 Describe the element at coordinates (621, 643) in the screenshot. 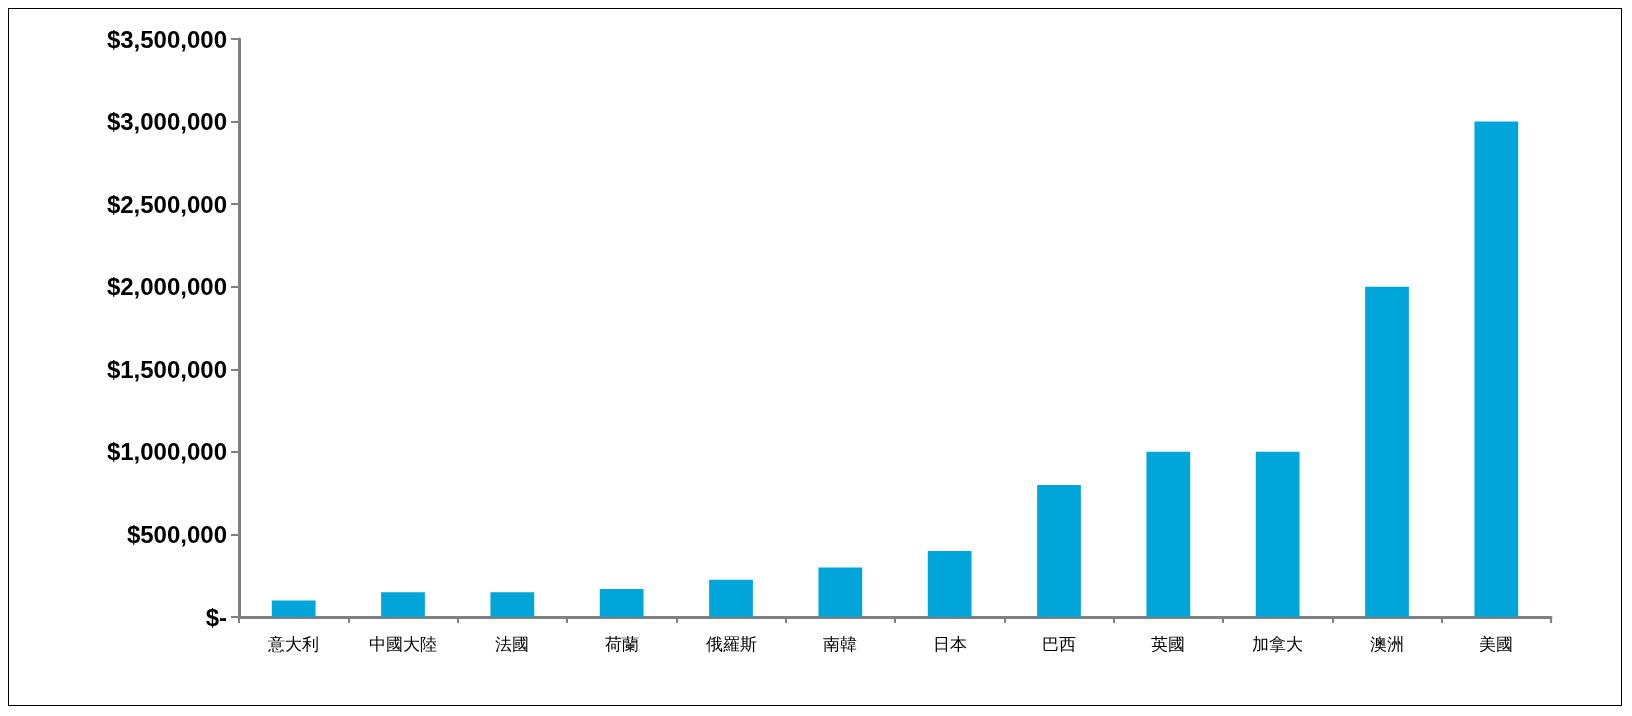

I see `x-tick-label: 荷蘭` at that location.